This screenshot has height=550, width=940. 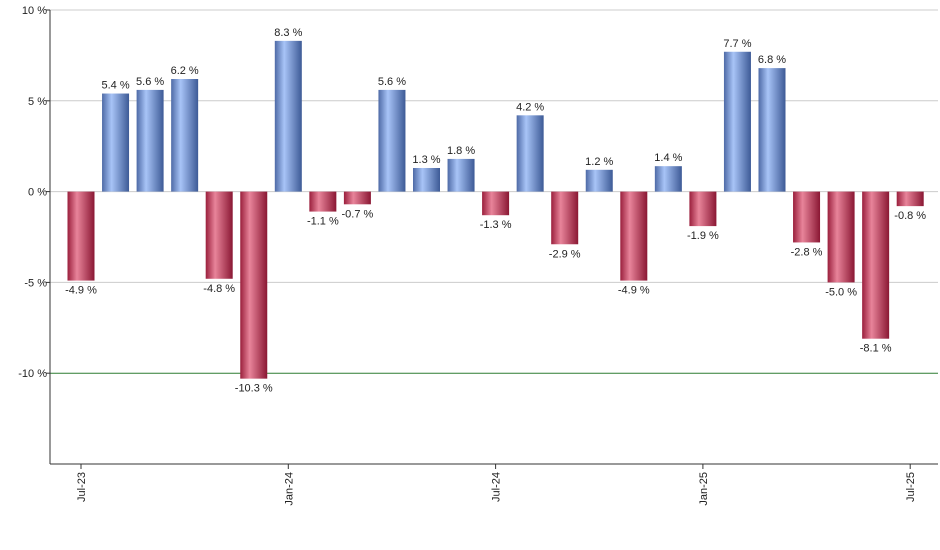 I want to click on y-tick-label: -5 %, so click(x=35, y=283).